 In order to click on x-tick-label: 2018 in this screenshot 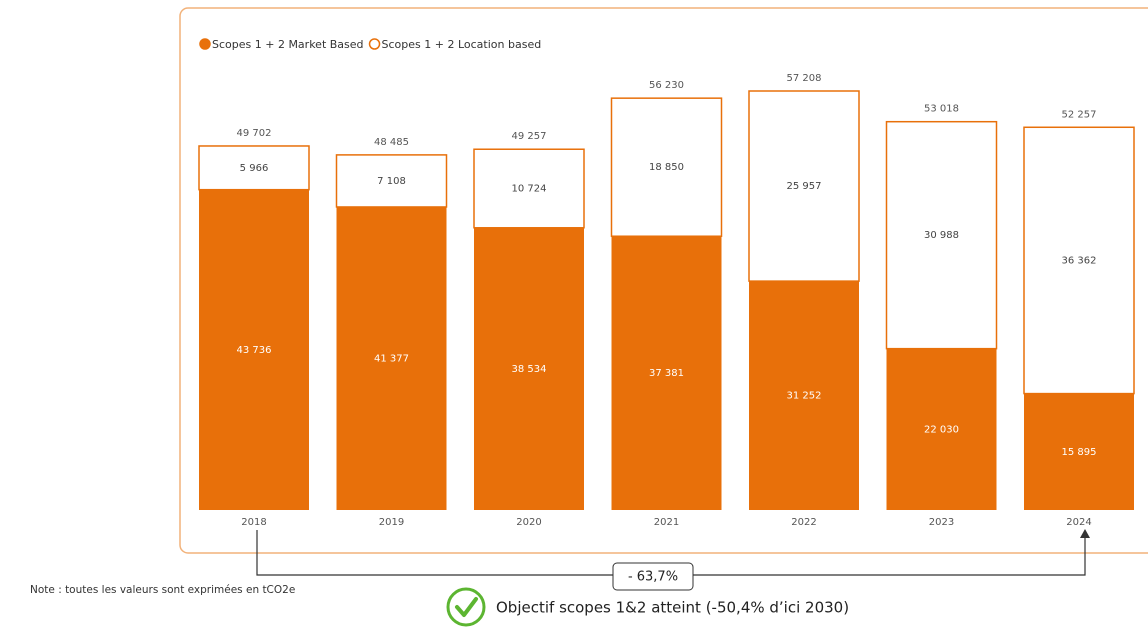, I will do `click(253, 522)`.